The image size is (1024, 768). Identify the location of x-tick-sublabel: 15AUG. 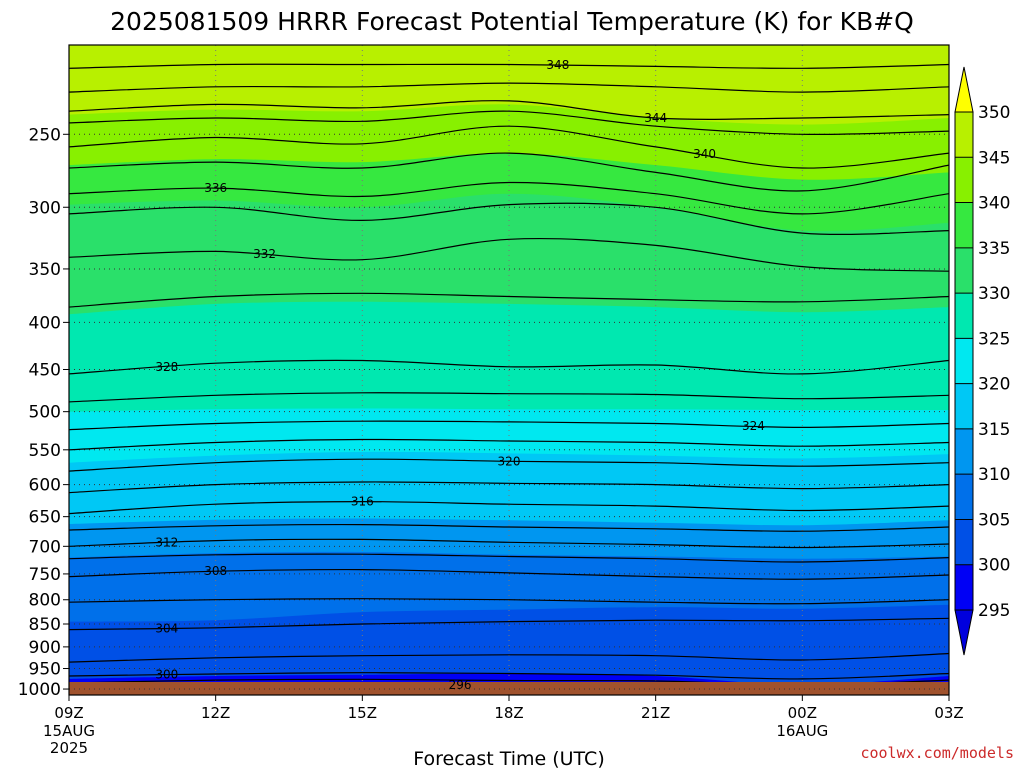
(69, 731).